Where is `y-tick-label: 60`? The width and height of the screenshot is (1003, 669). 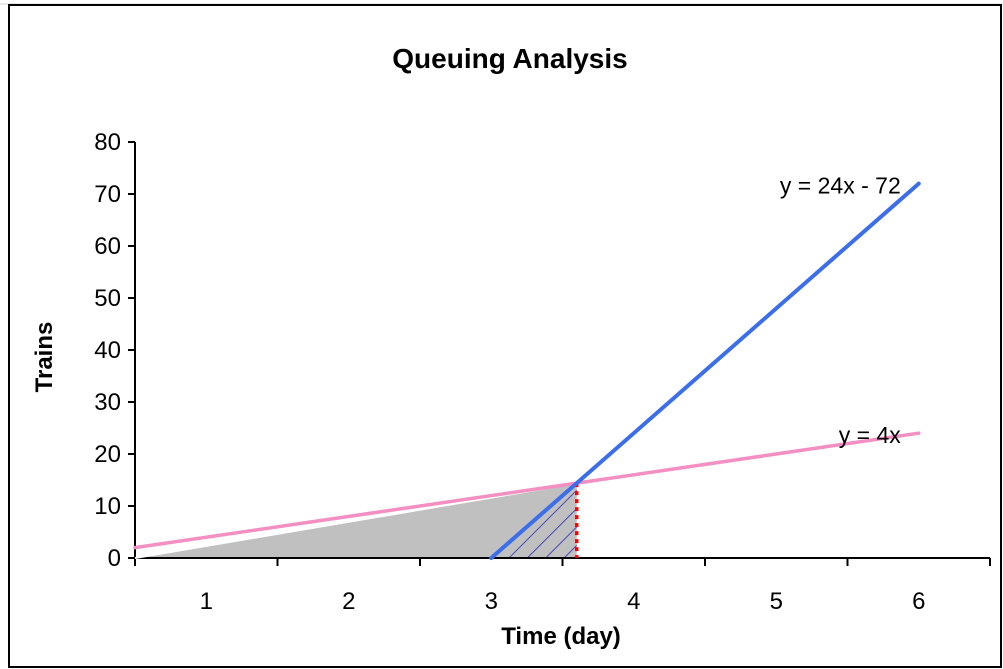 y-tick-label: 60 is located at coordinates (107, 246).